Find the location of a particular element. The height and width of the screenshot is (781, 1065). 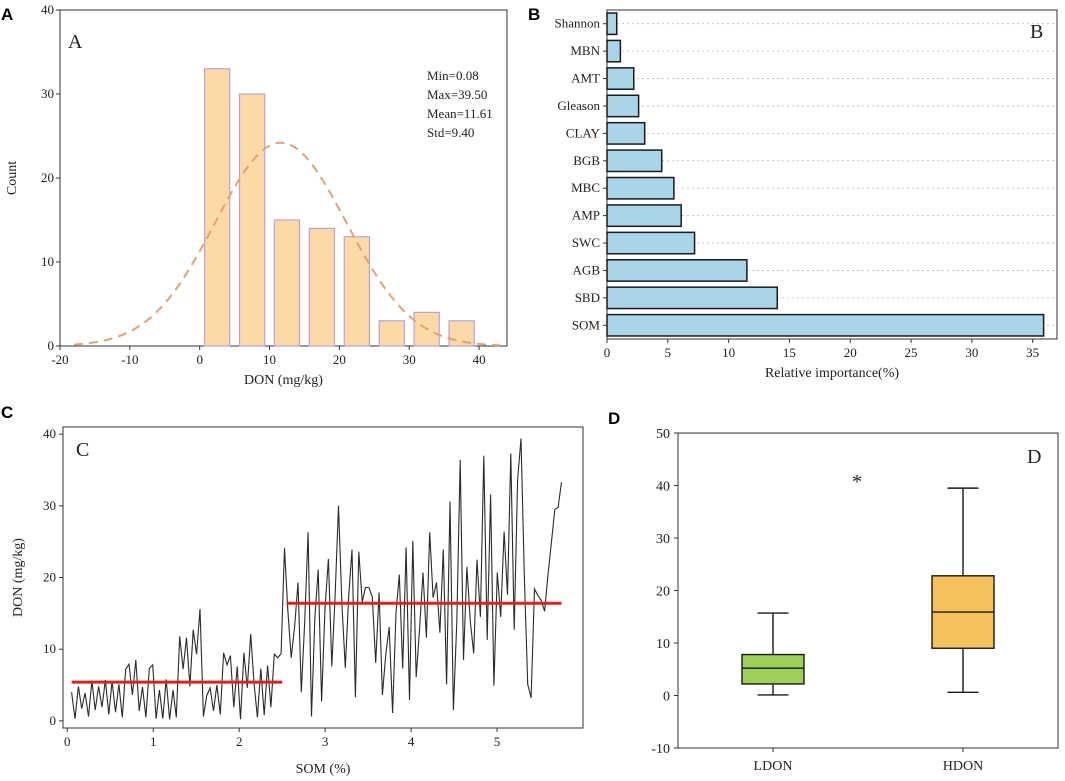

panel-d-inset-label: D is located at coordinates (1034, 457).